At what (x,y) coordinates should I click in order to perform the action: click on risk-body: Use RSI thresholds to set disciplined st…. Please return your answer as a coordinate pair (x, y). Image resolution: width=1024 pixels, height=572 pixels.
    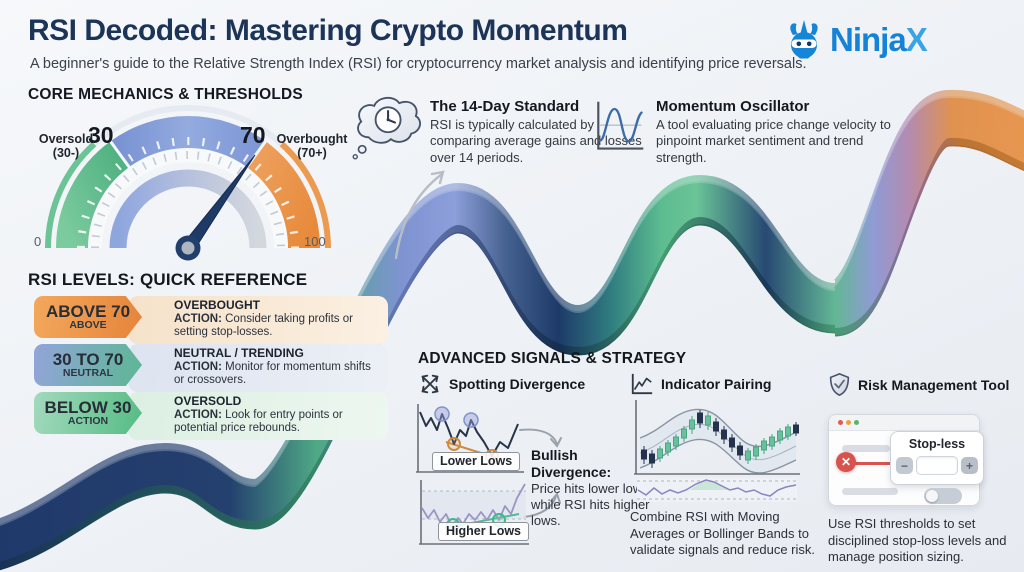
    Looking at the image, I should click on (917, 540).